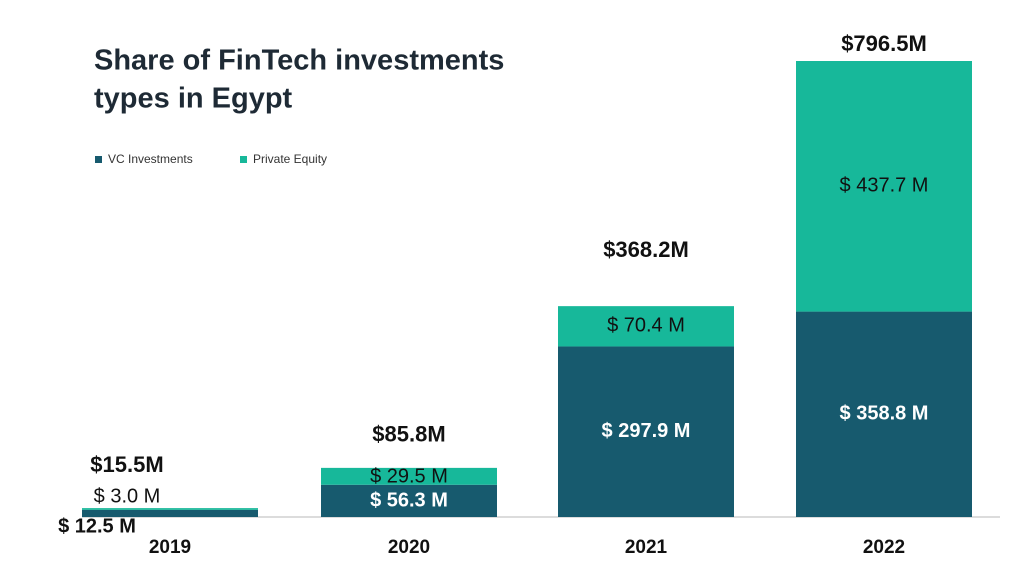 This screenshot has height=584, width=1030. I want to click on x-tick-label: 2022, so click(884, 547).